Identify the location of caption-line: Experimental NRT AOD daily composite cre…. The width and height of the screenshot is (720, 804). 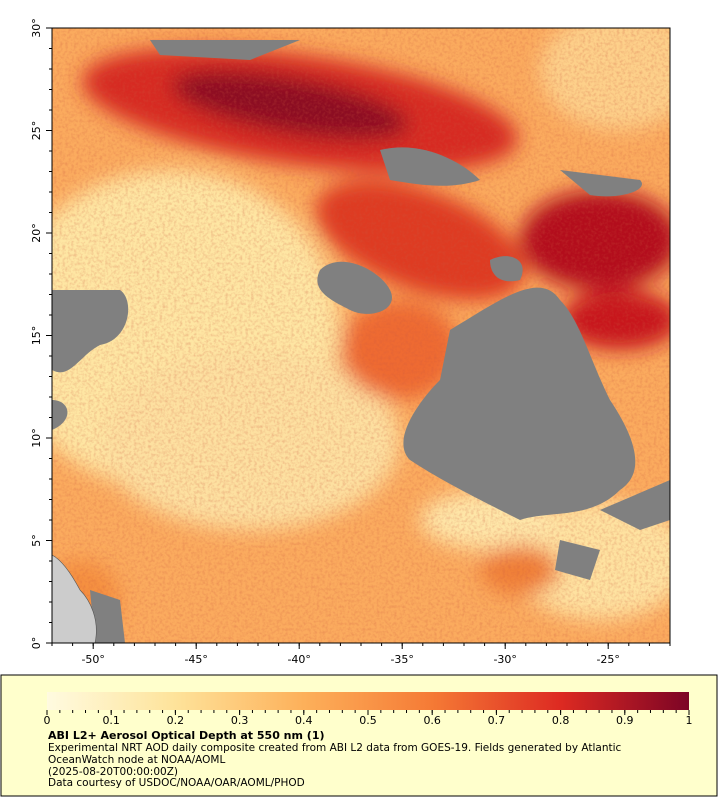
(335, 748).